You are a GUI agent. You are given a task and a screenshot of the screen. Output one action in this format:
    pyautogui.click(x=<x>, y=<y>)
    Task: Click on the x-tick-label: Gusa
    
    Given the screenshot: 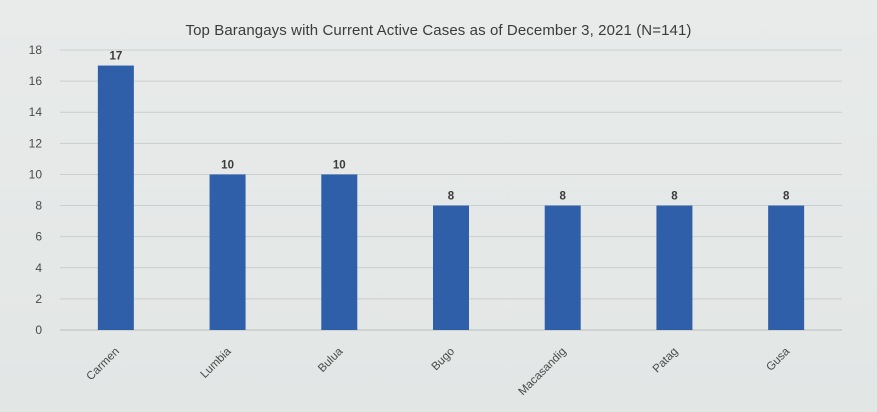 What is the action you would take?
    pyautogui.click(x=778, y=359)
    